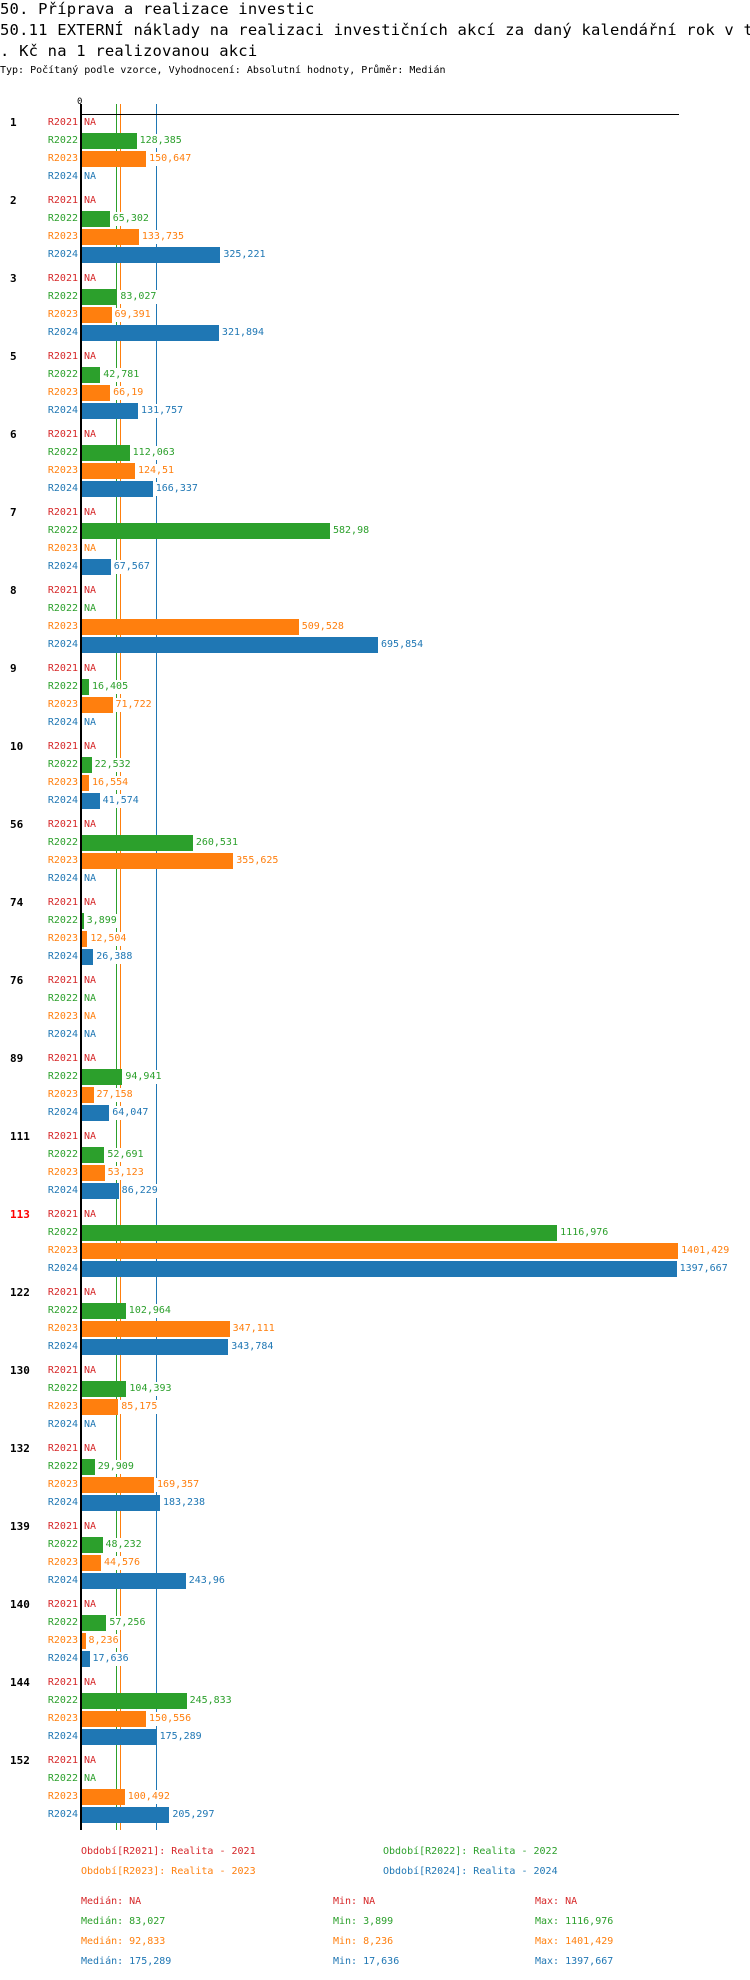 Image resolution: width=750 pixels, height=1980 pixels. I want to click on value-label: 53,123, so click(125, 1173).